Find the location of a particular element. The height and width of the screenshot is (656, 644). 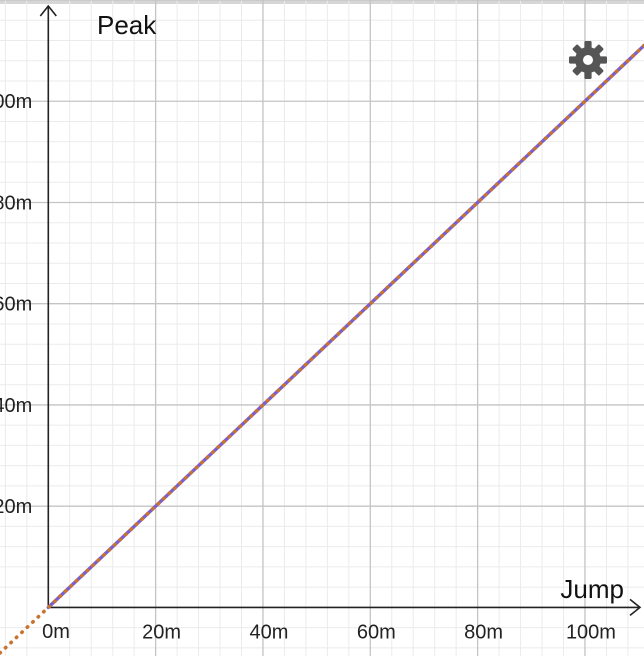

x-tick-label: 40m is located at coordinates (269, 632).